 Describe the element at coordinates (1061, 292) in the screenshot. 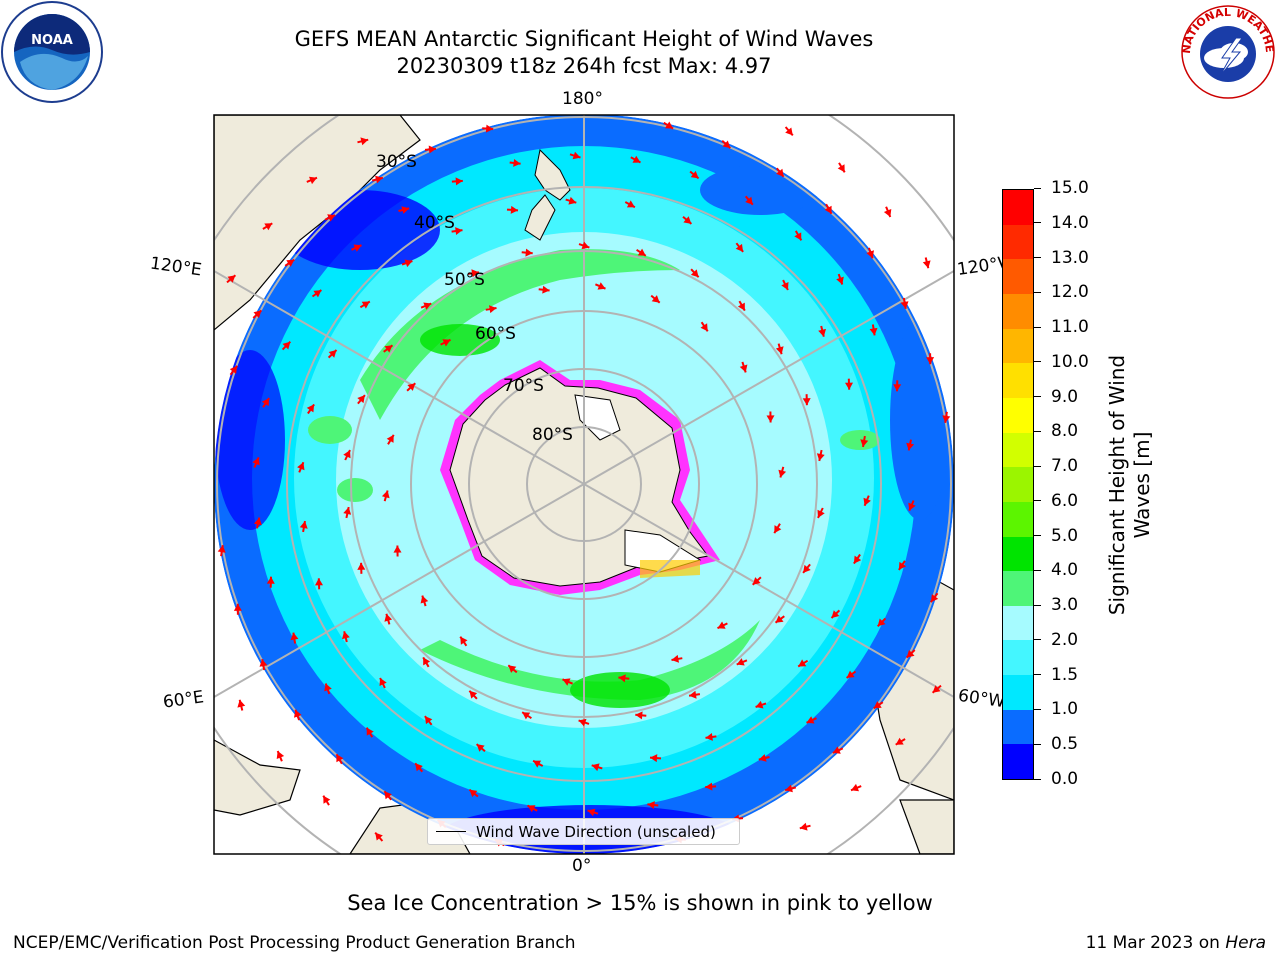

I see `colorbar-tick-label: 12.0` at that location.